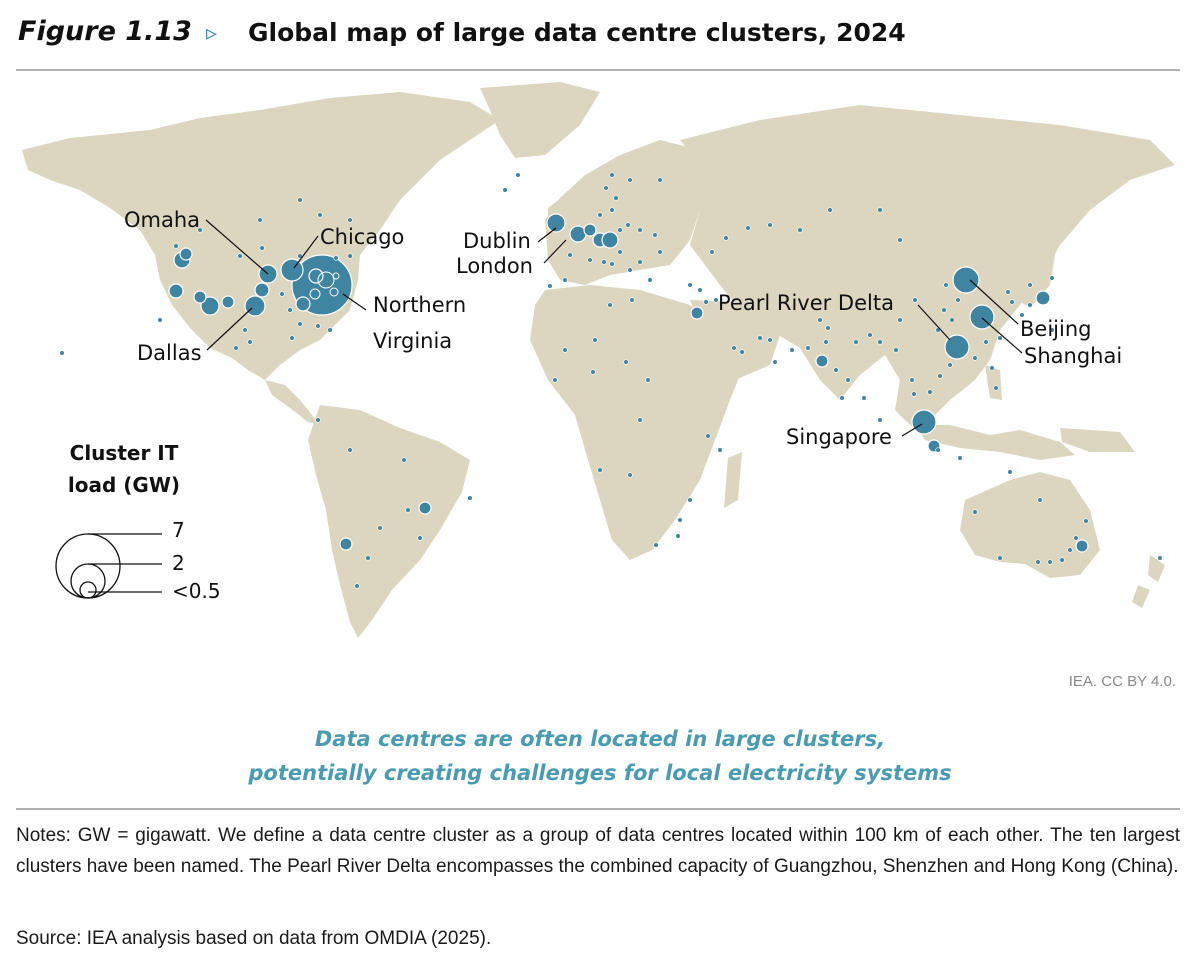 The height and width of the screenshot is (974, 1200). I want to click on leader-shanghai, so click(1002, 335).